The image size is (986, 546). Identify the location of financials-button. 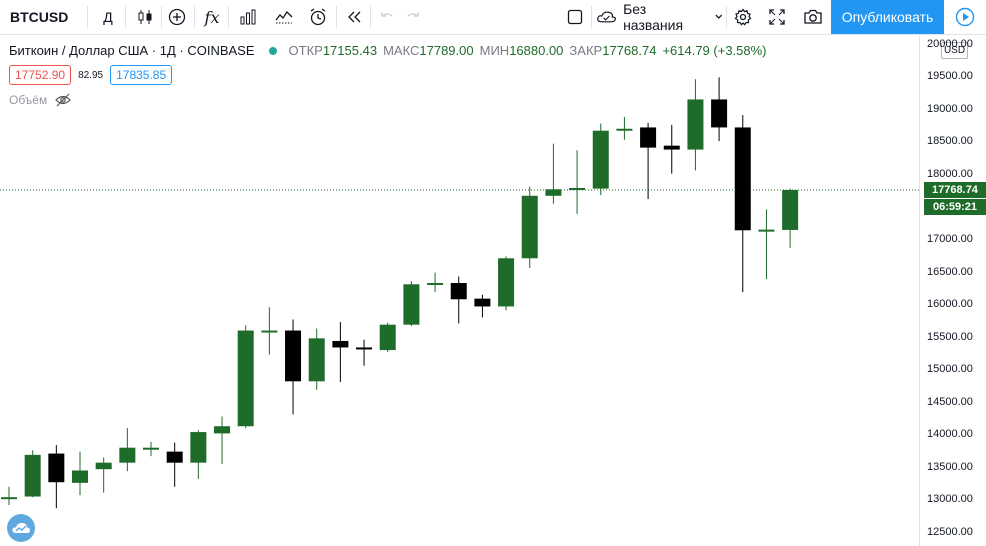
(284, 17).